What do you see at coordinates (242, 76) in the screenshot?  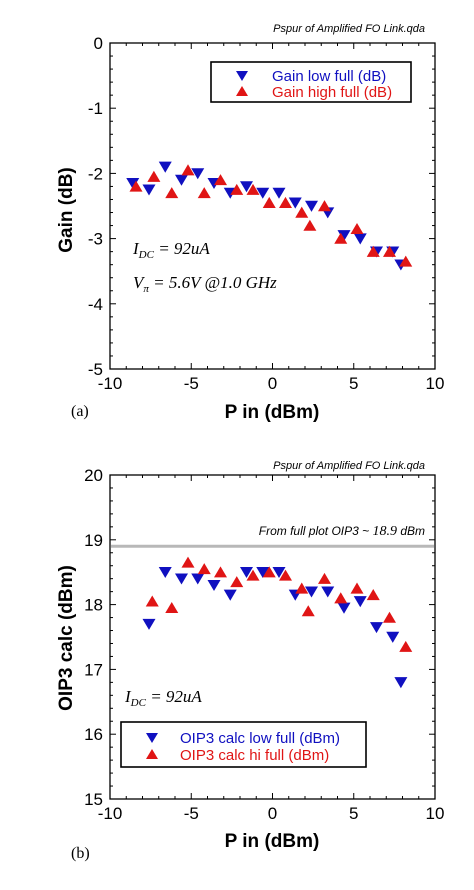 I see `chart-a-legend-low-marker` at bounding box center [242, 76].